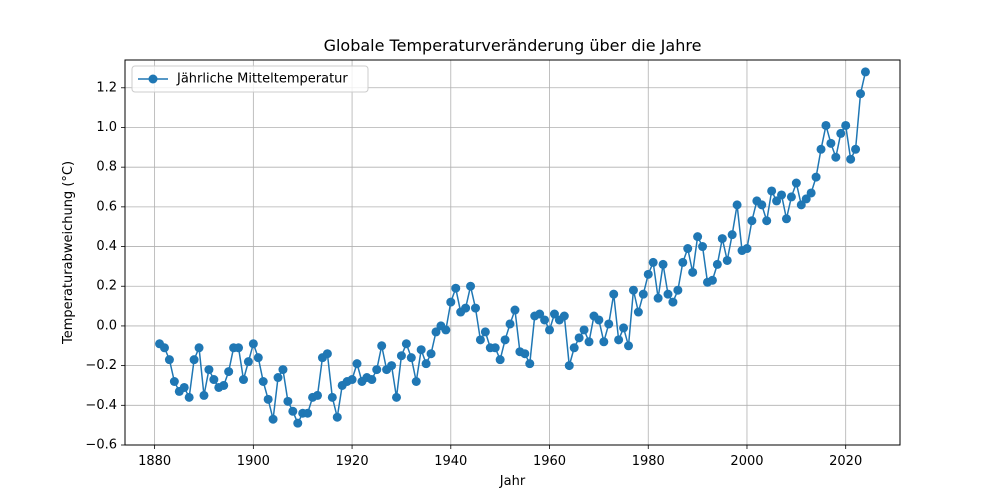 The width and height of the screenshot is (1000, 500). What do you see at coordinates (101, 405) in the screenshot?
I see `y-tick-label: −0.4` at bounding box center [101, 405].